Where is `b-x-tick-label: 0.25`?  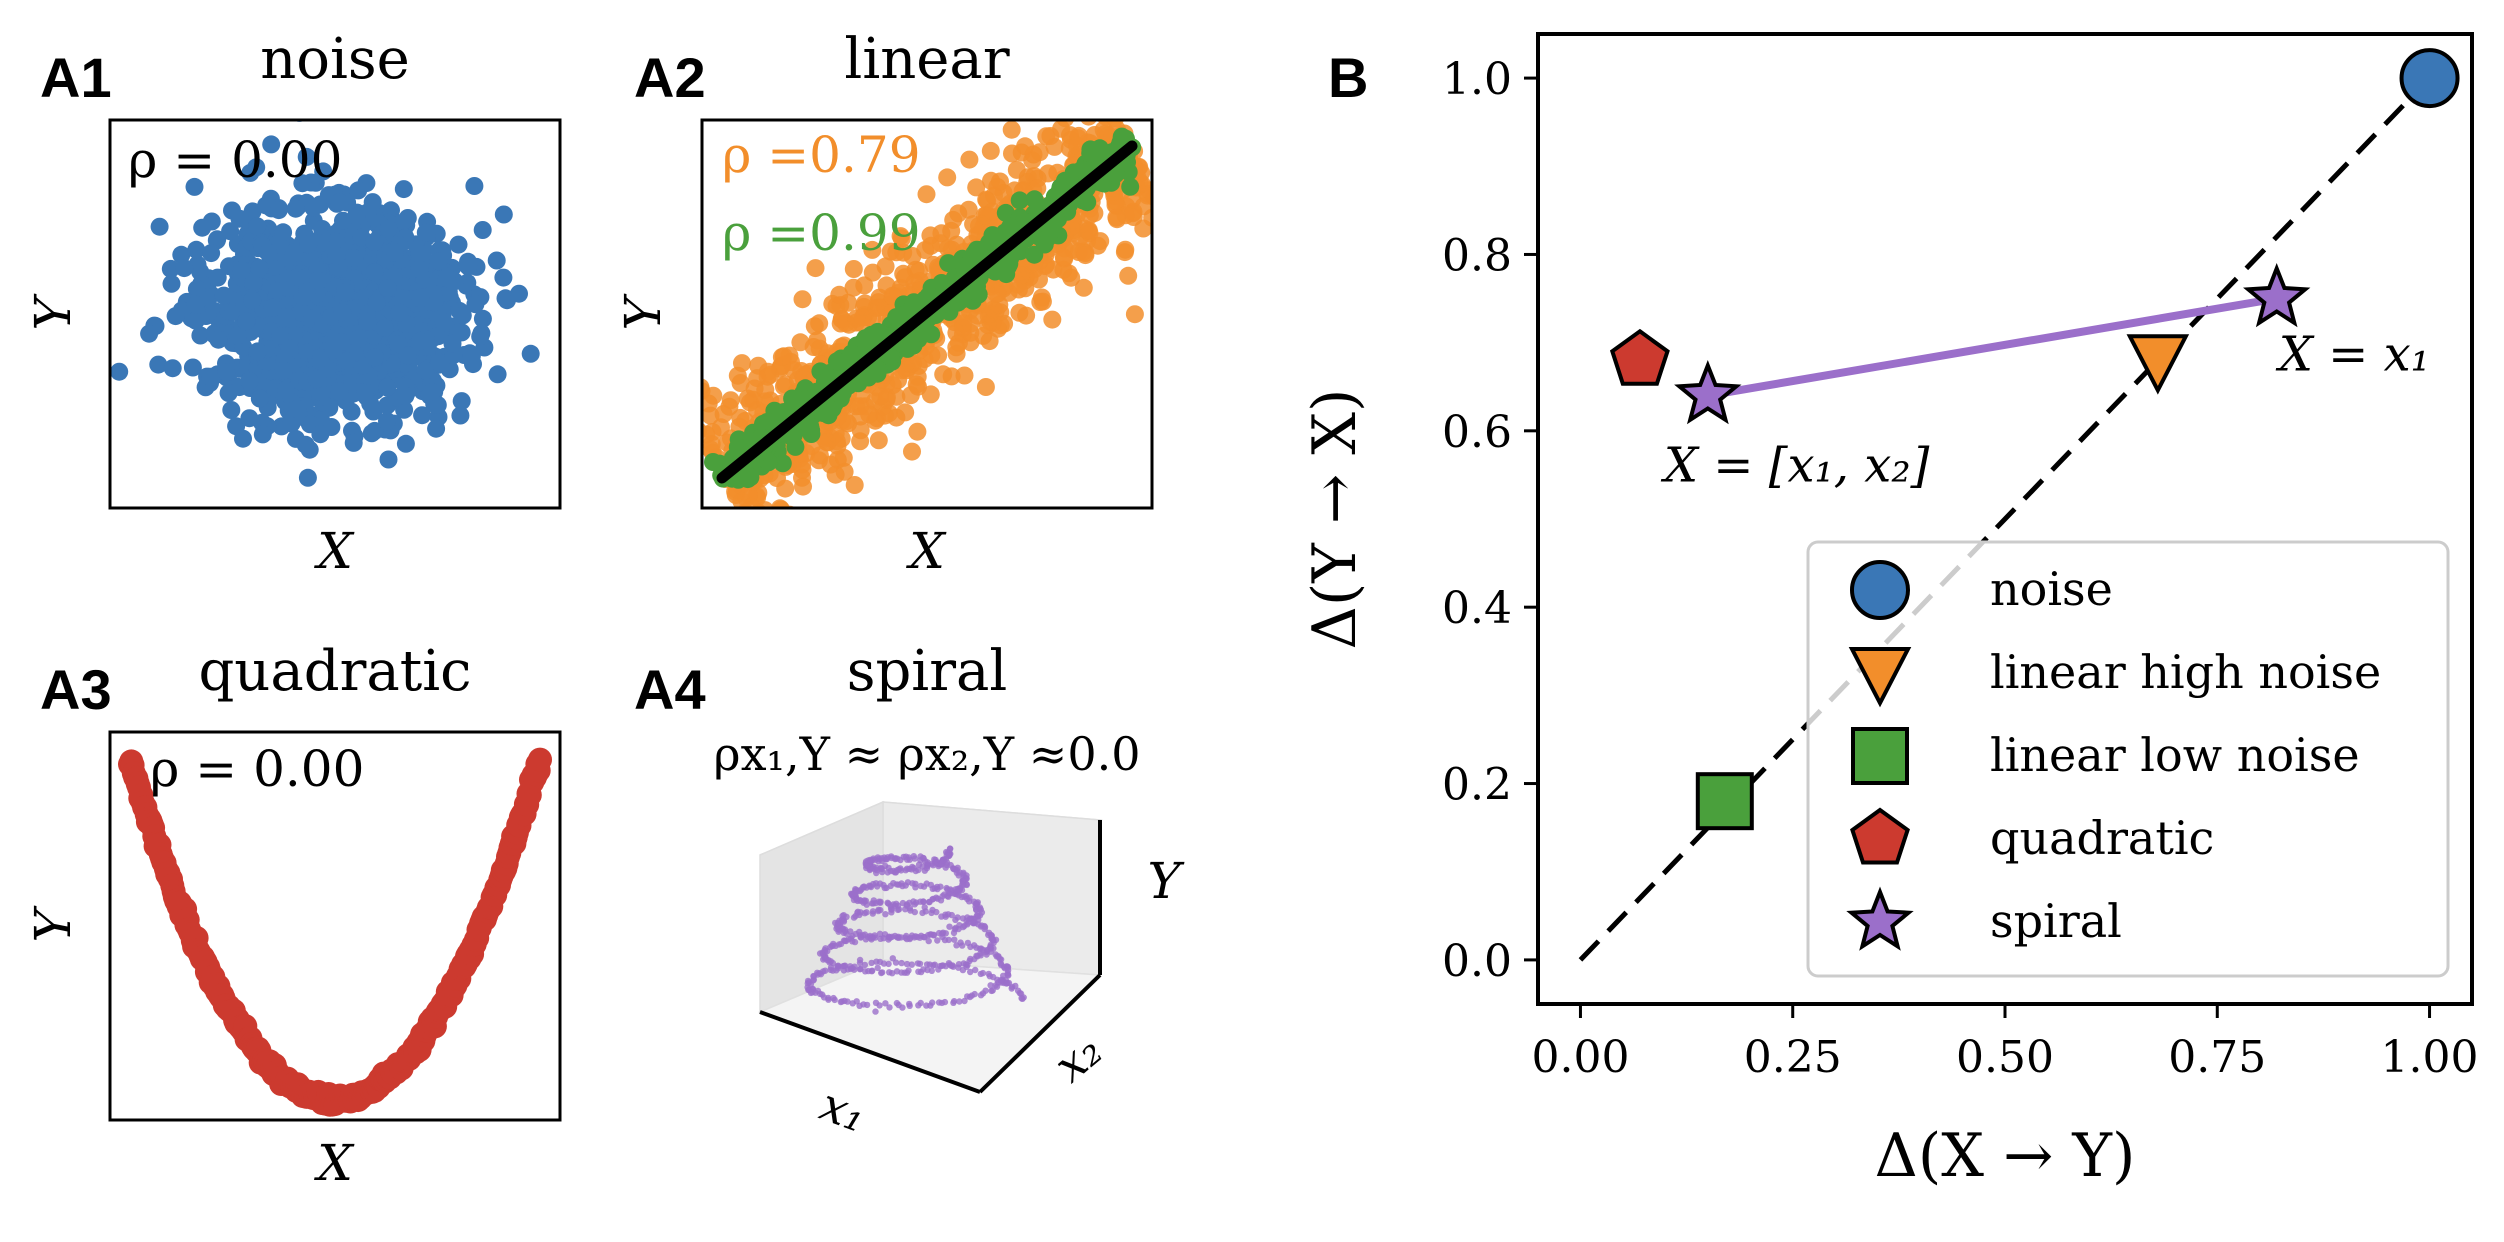 b-x-tick-label: 0.25 is located at coordinates (1793, 1057).